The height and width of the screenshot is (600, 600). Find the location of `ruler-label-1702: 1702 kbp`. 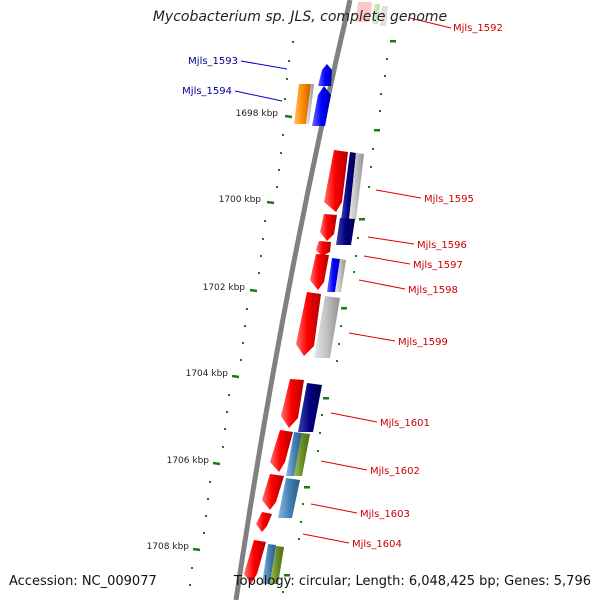

ruler-label-1702: 1702 kbp is located at coordinates (224, 288).